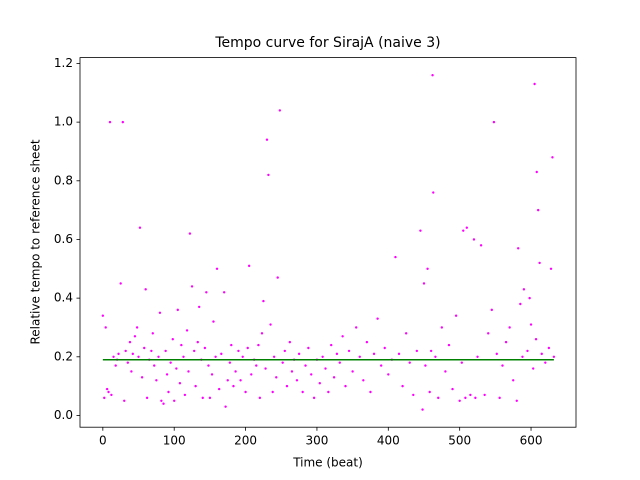 The width and height of the screenshot is (640, 480). I want to click on x-tick-label: 400, so click(388, 441).